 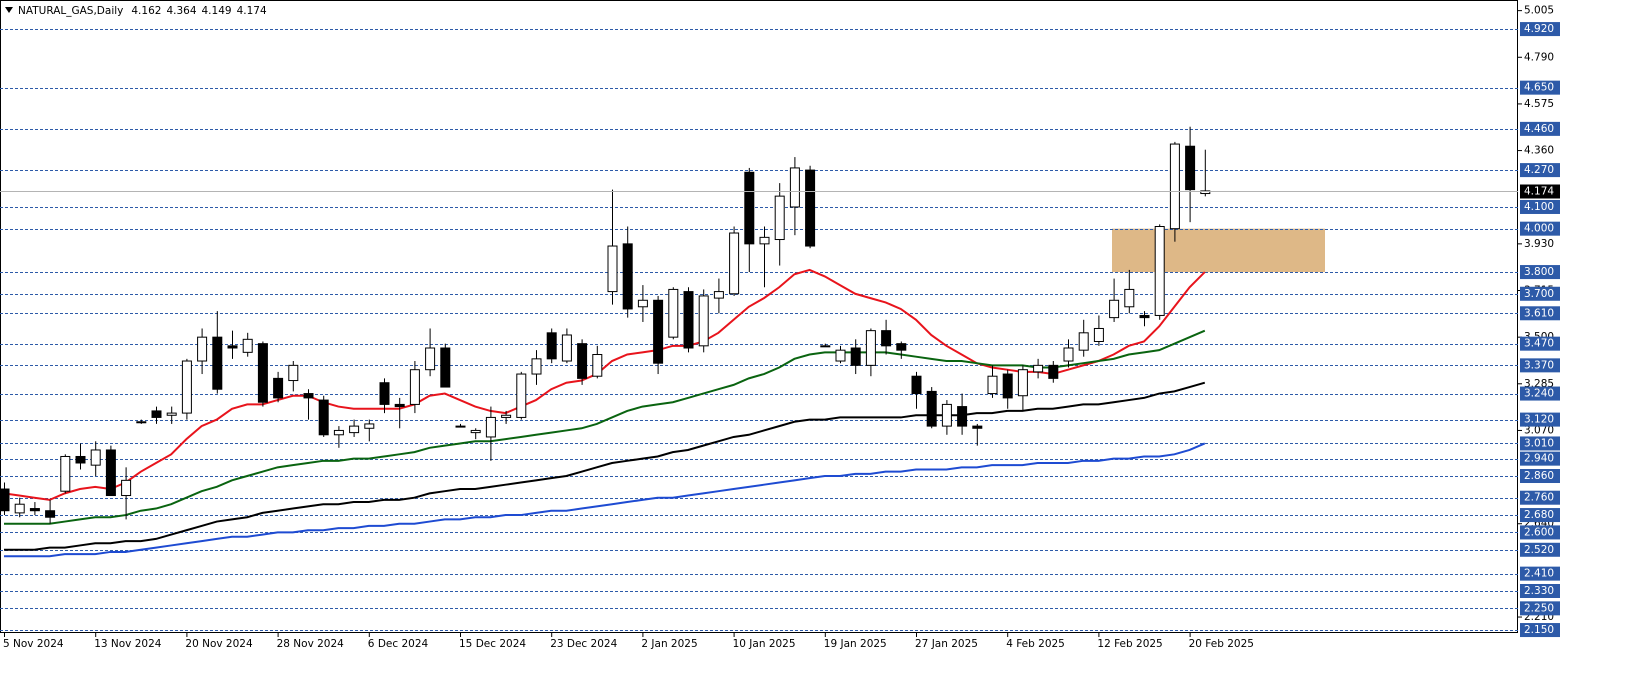 What do you see at coordinates (1035, 644) in the screenshot?
I see `x-tick-label: 4 Feb 2025` at bounding box center [1035, 644].